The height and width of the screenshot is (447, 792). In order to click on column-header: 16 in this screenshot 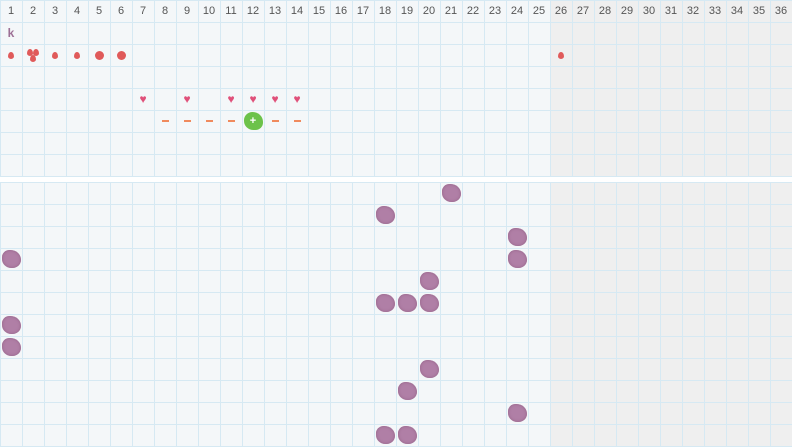, I will do `click(341, 11)`.